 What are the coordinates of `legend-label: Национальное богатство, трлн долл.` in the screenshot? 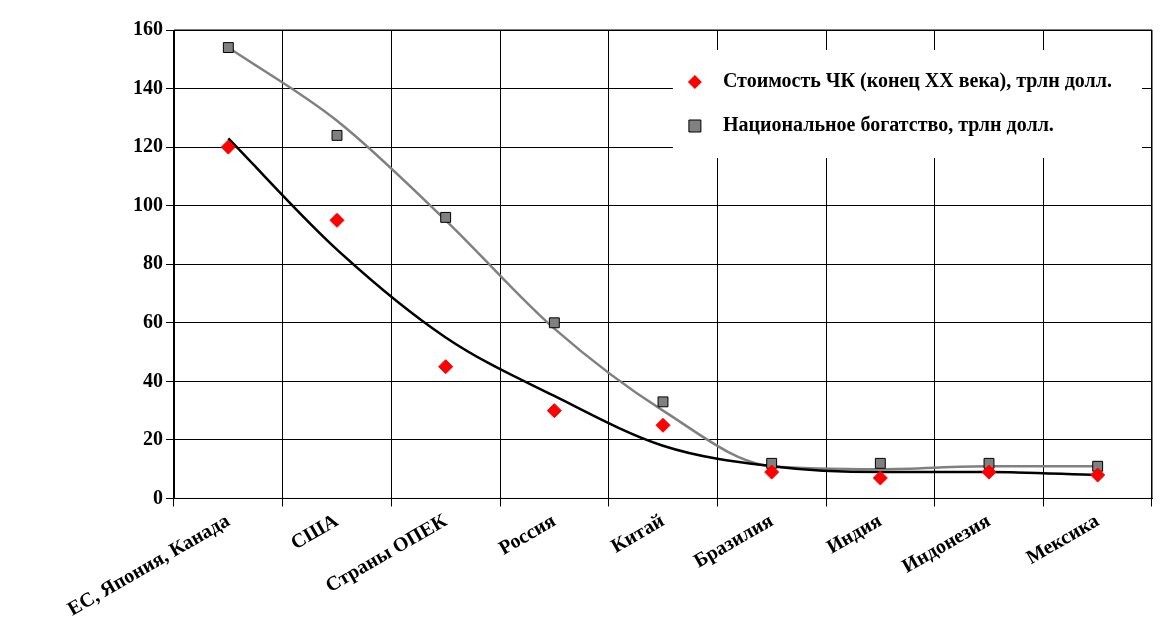 It's located at (888, 125).